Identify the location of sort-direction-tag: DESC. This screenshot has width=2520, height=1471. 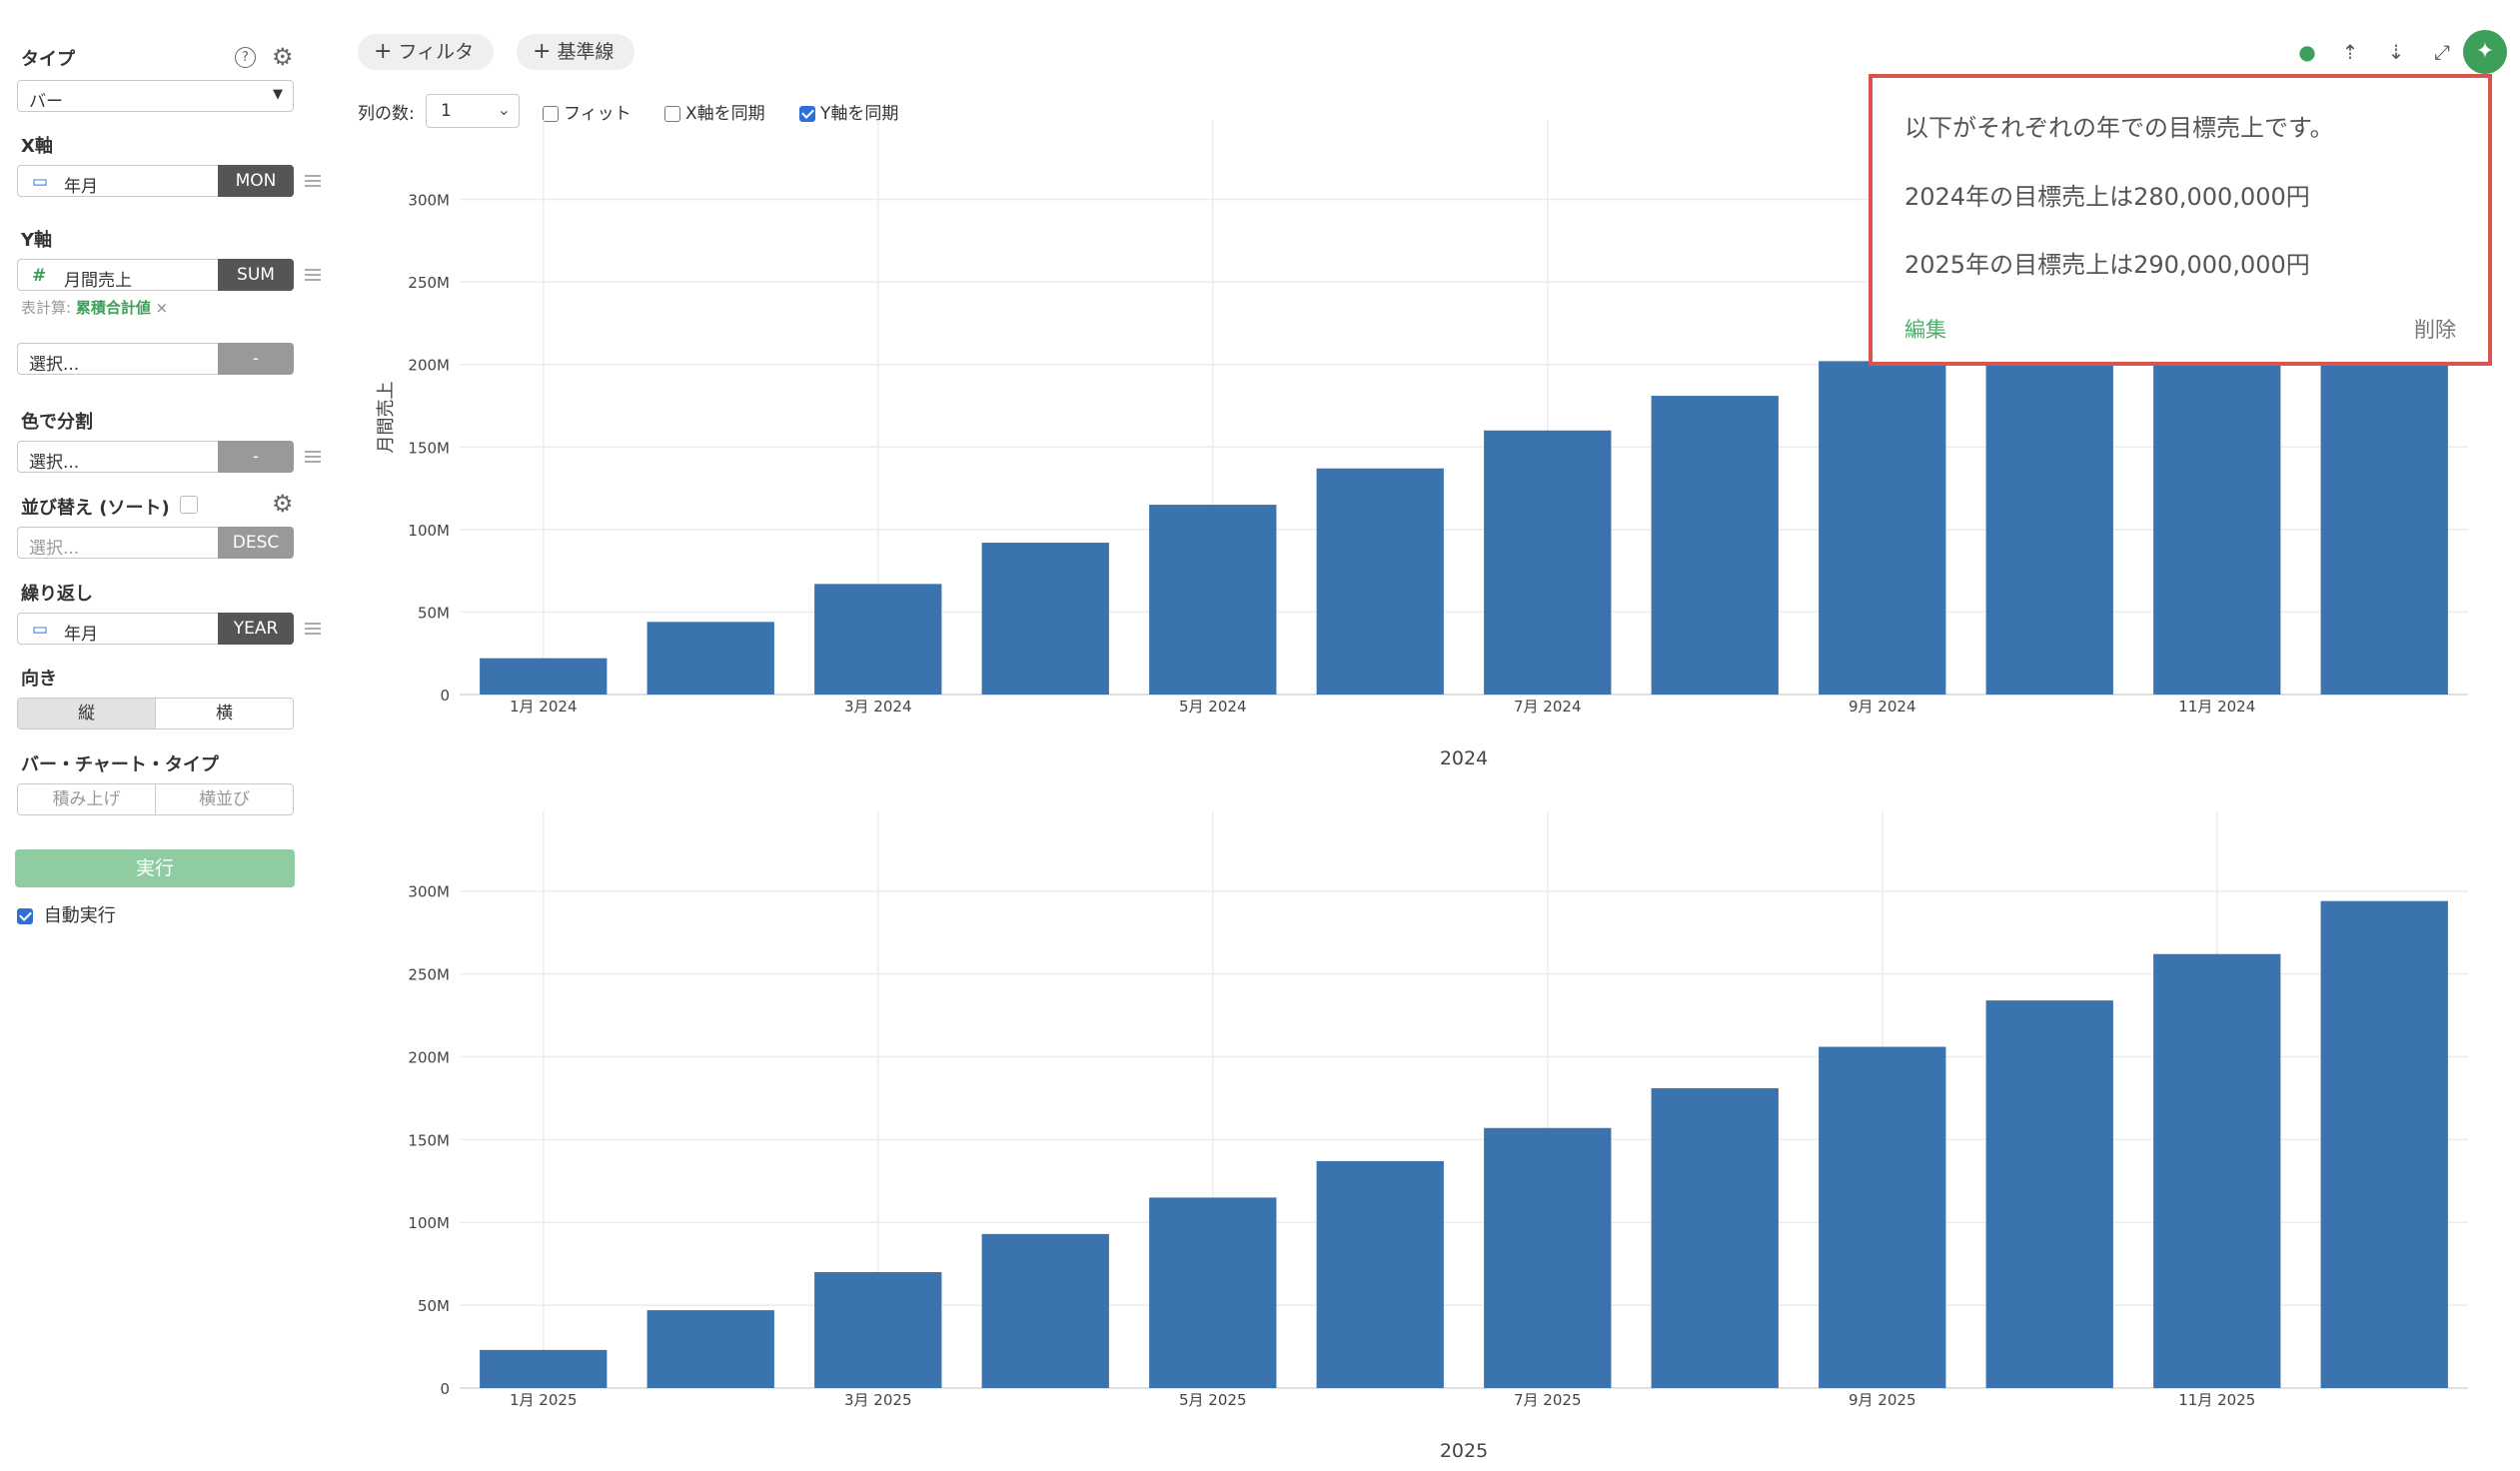
(256, 543).